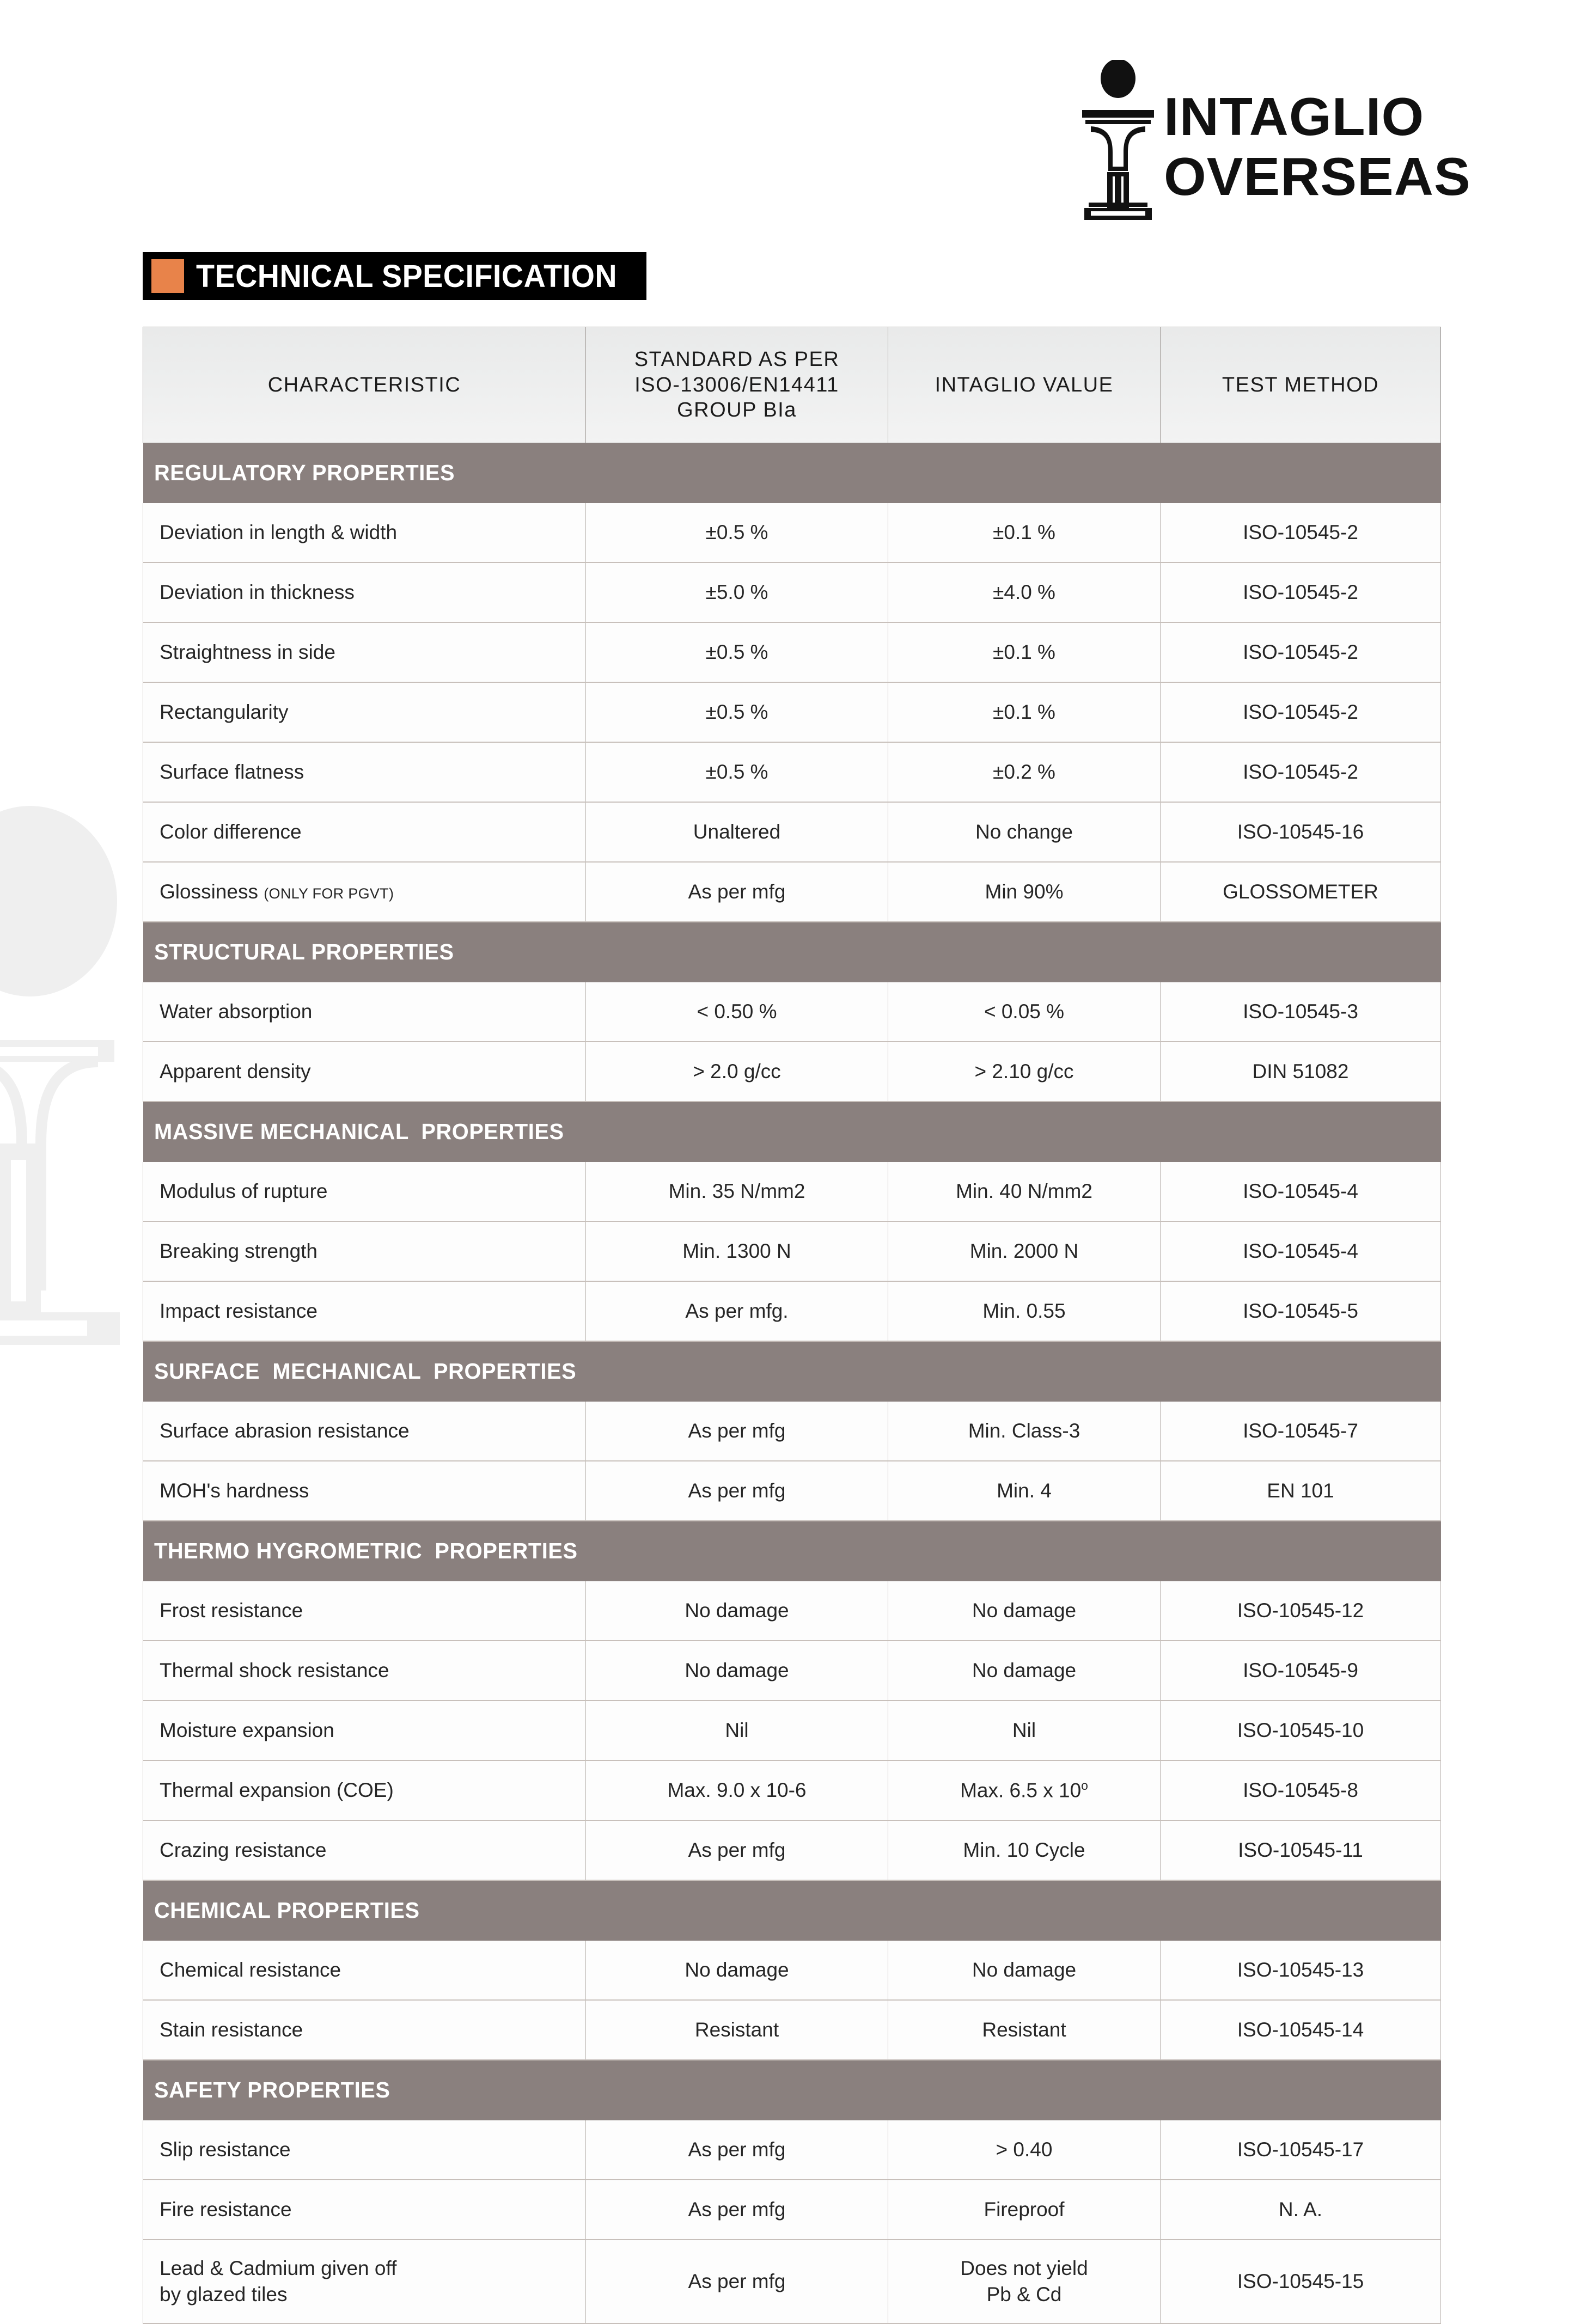  I want to click on section-band: MASSIVE MECHANICAL PROPERTIES, so click(792, 1132).